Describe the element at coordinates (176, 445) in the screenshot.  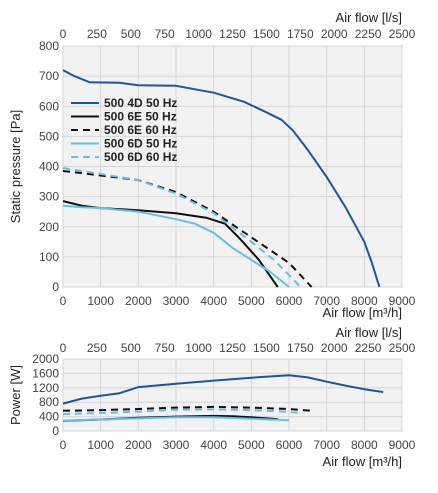
I see `power-x-tick-label: 3000` at that location.